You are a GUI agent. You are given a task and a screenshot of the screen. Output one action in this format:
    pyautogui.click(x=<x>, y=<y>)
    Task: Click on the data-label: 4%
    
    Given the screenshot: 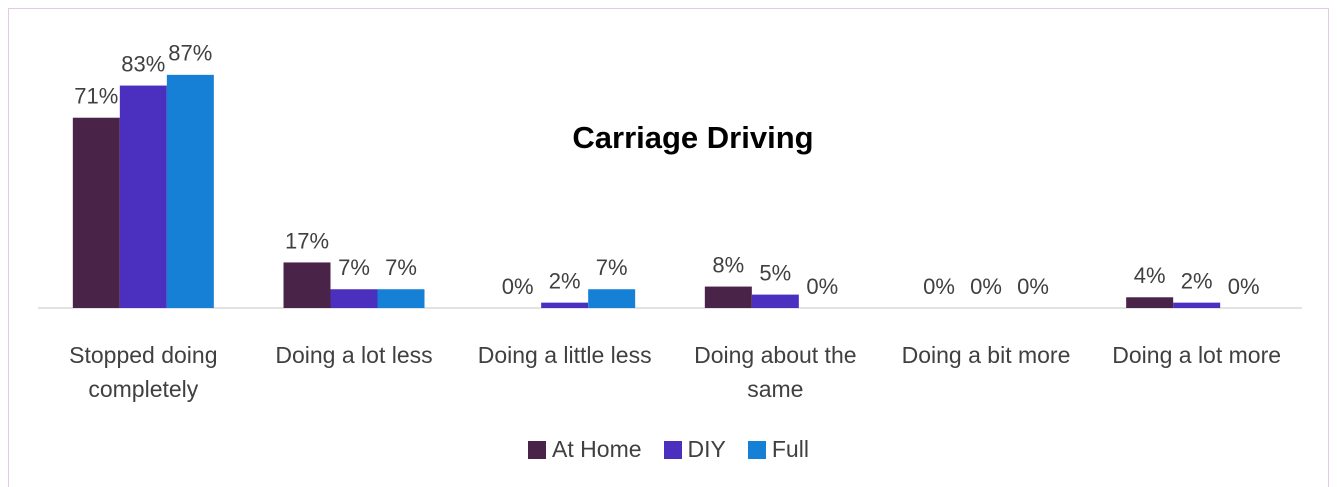 What is the action you would take?
    pyautogui.click(x=1150, y=275)
    